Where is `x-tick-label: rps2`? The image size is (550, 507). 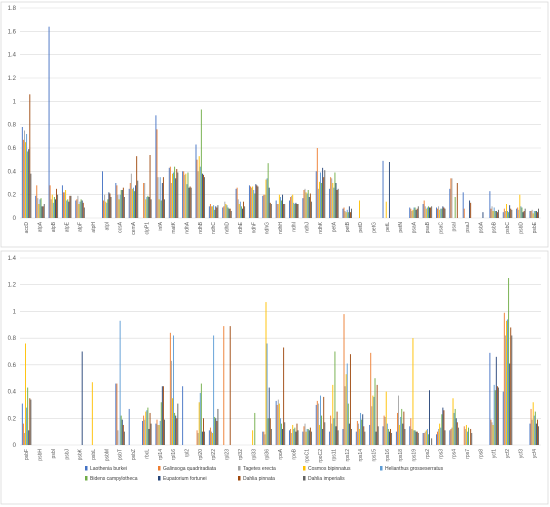
x-tick-label: rps2 is located at coordinates (428, 454).